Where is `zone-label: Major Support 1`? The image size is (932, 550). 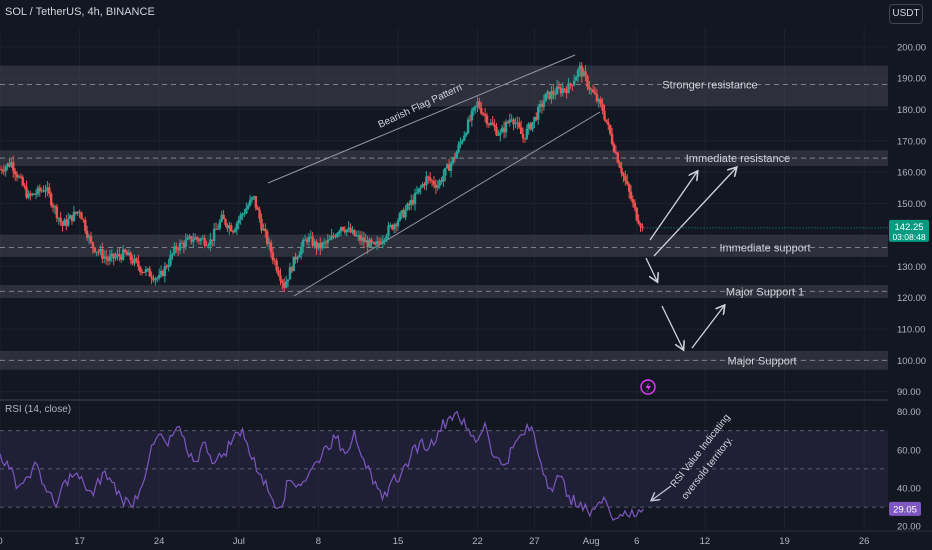 zone-label: Major Support 1 is located at coordinates (765, 292).